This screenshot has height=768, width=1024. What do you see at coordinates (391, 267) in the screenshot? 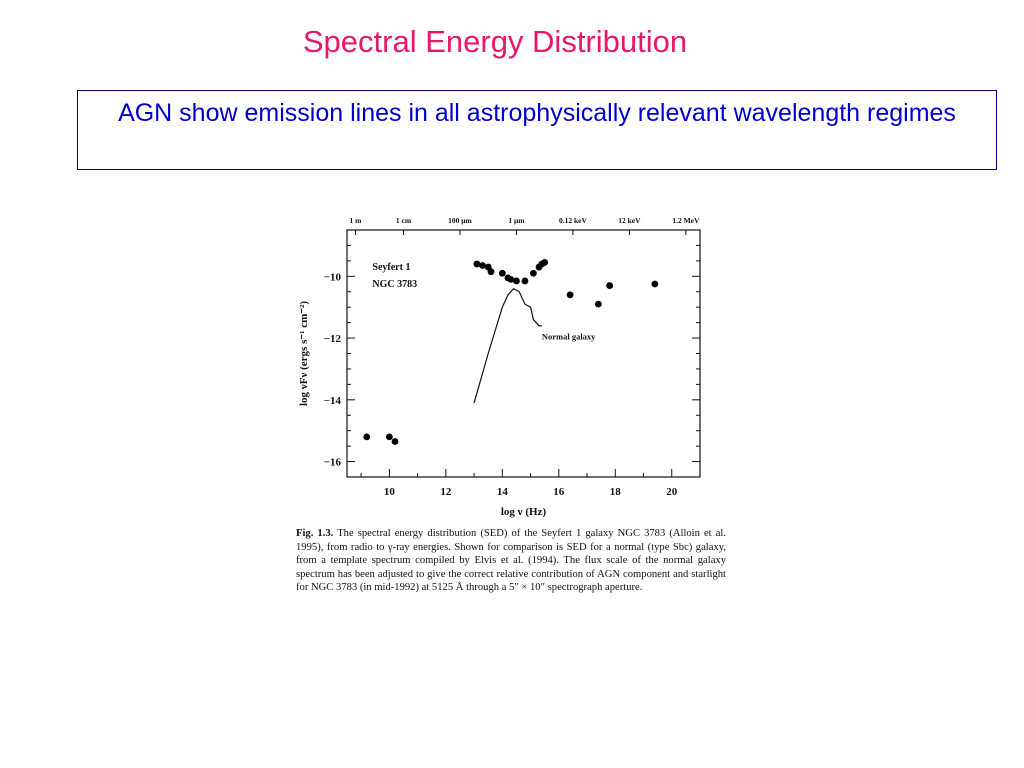
I see `chart-annotation: Seyfert 1` at bounding box center [391, 267].